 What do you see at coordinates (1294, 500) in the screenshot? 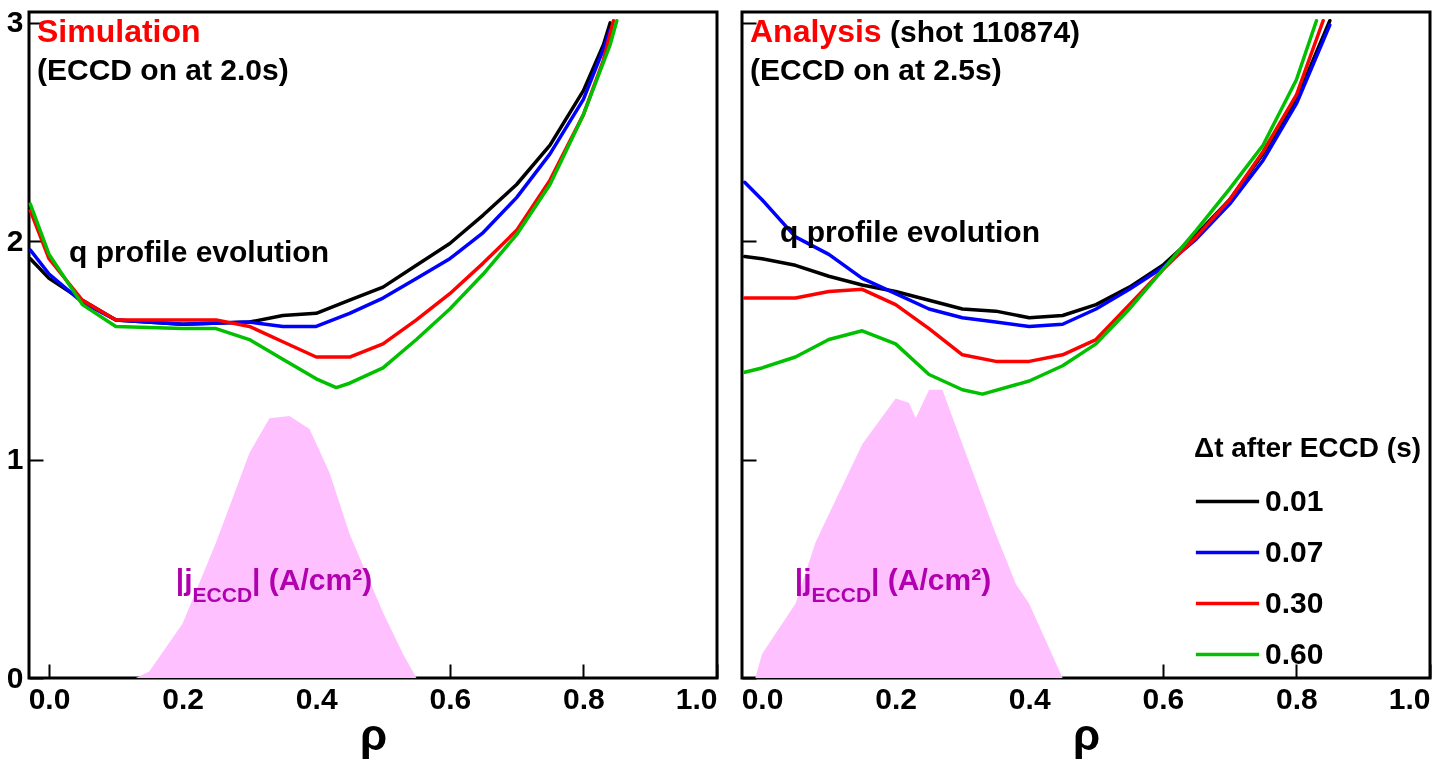
I see `legend-label: 0.01` at bounding box center [1294, 500].